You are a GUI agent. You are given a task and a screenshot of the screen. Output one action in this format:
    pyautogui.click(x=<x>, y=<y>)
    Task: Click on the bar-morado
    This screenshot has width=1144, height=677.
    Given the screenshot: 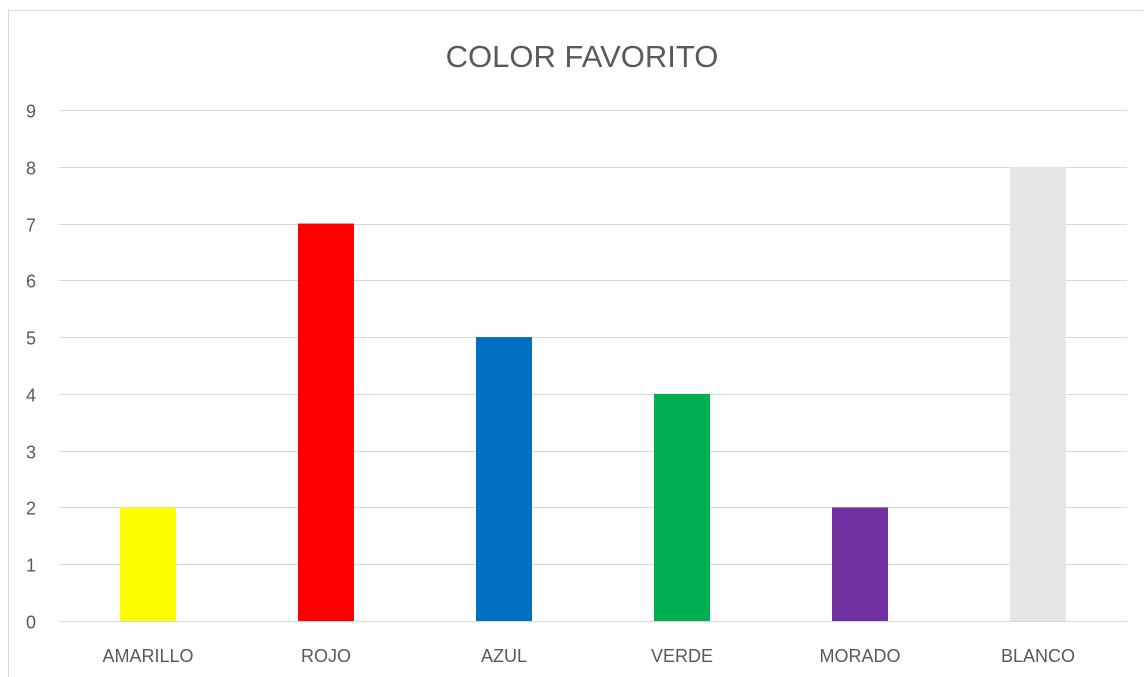 What is the action you would take?
    pyautogui.click(x=860, y=564)
    